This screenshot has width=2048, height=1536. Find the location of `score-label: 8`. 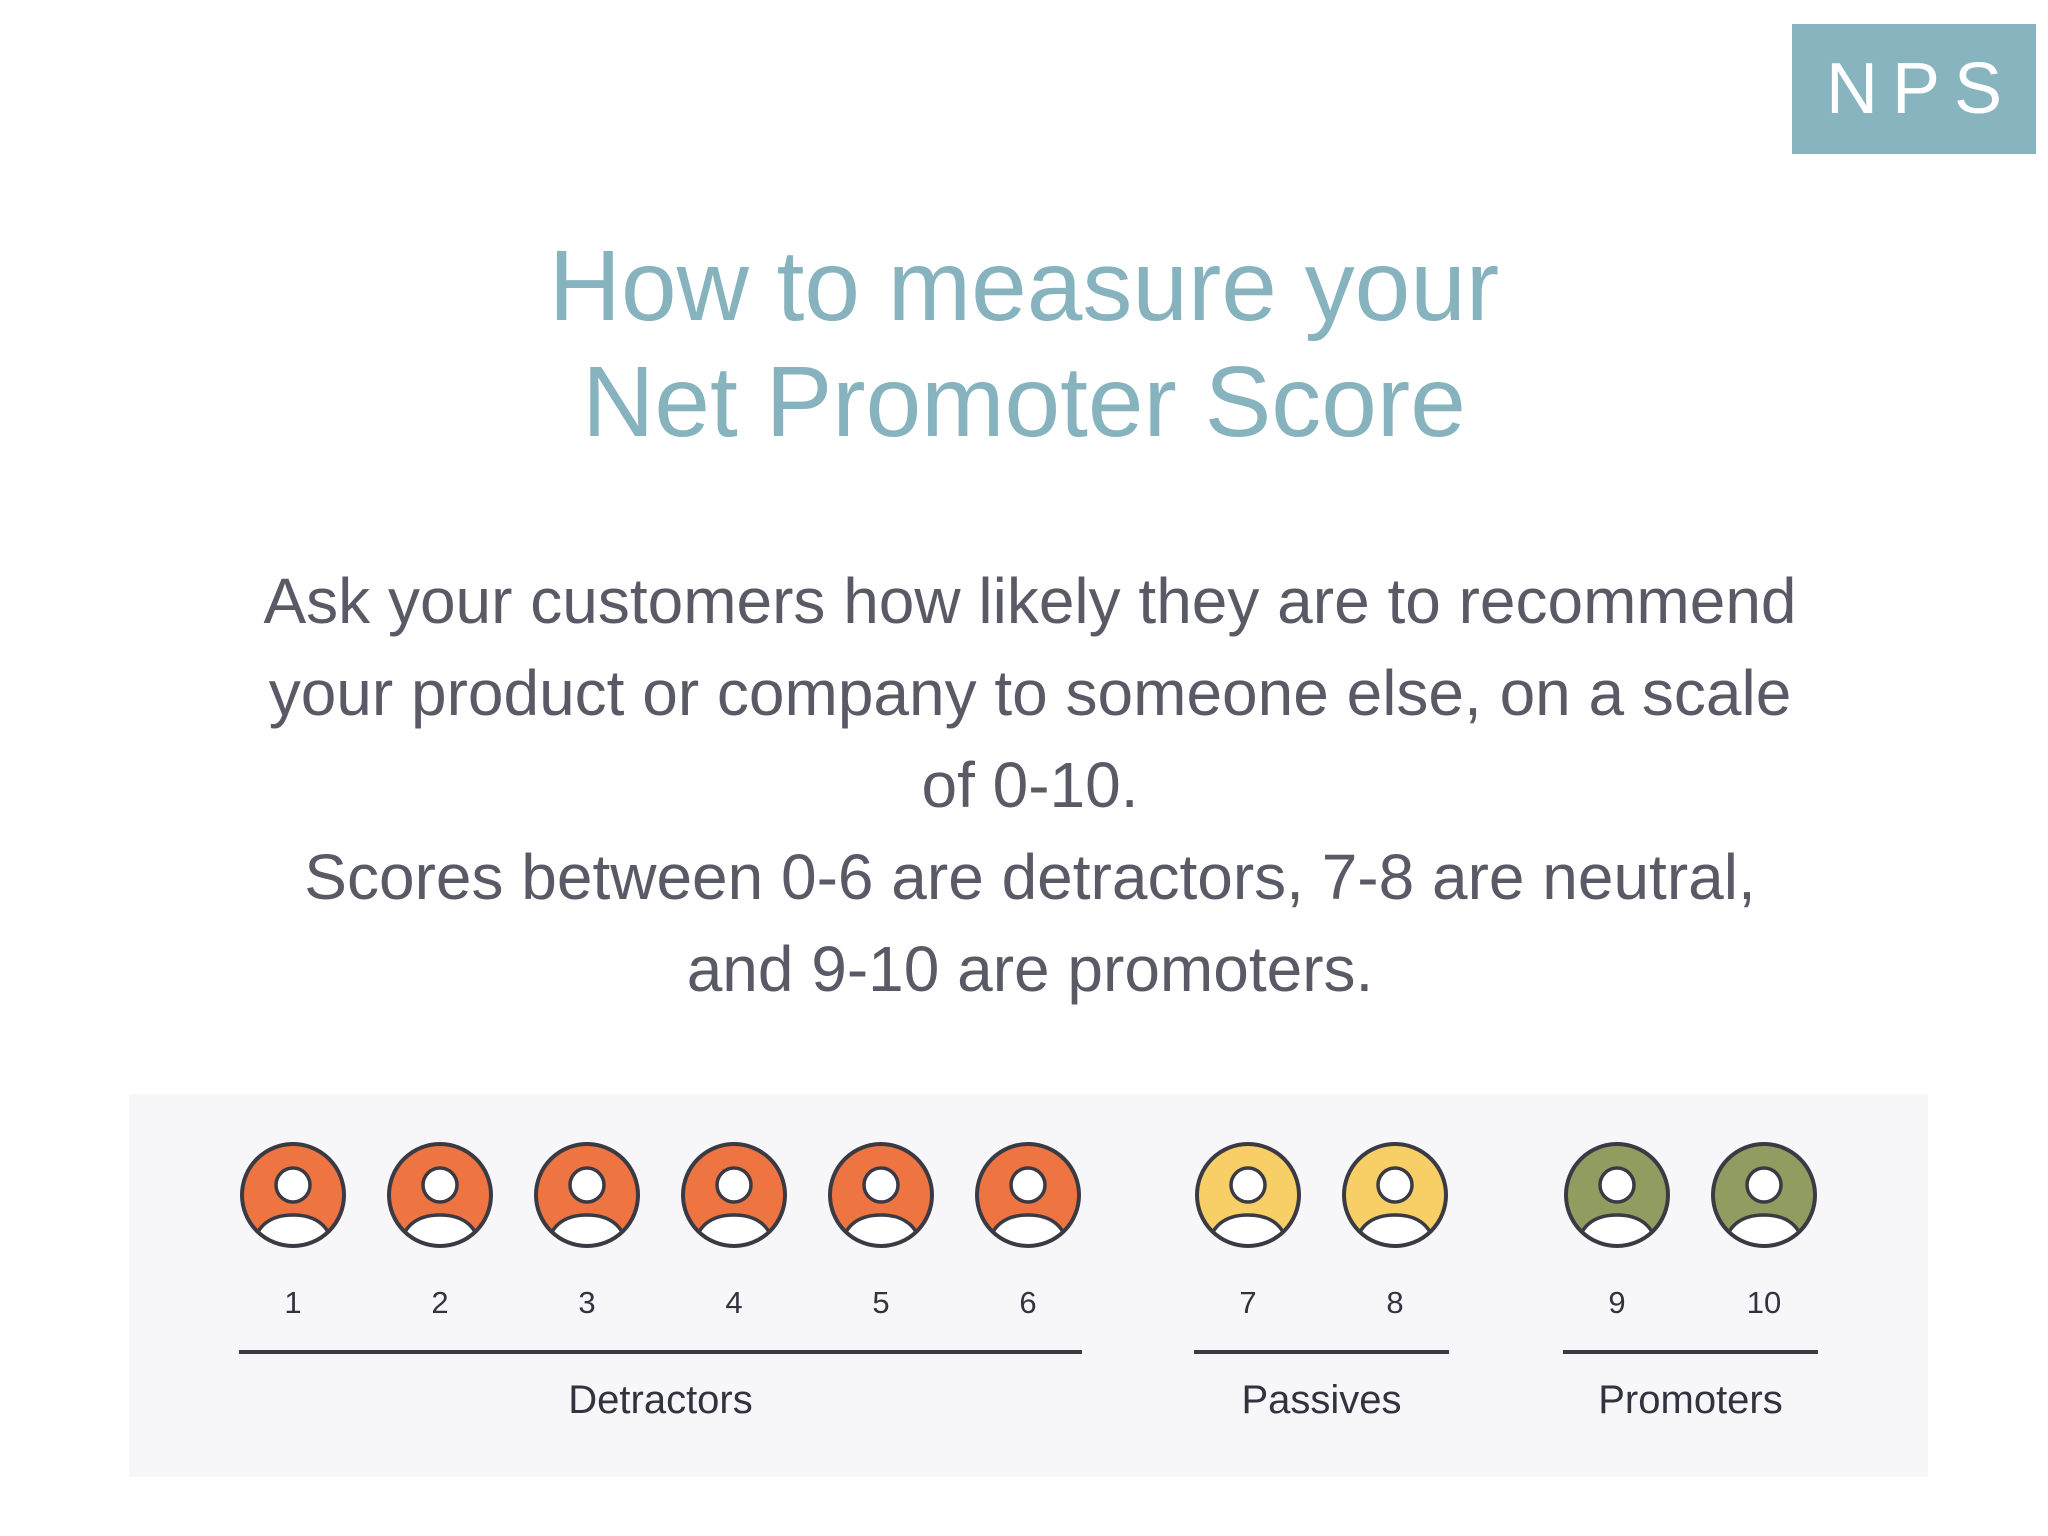

score-label: 8 is located at coordinates (1395, 1302).